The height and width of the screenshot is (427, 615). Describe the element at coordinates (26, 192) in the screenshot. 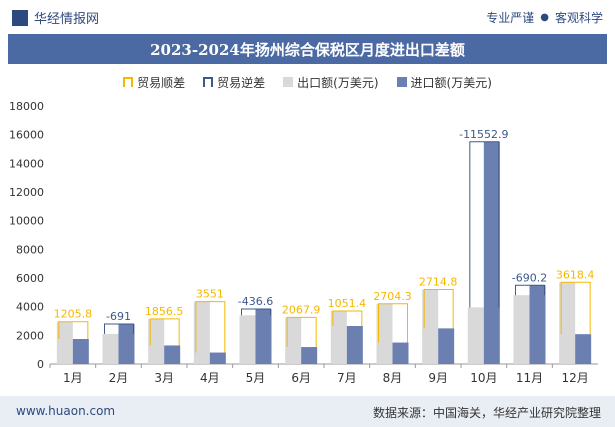

I see `y-tick-label: 12000` at that location.